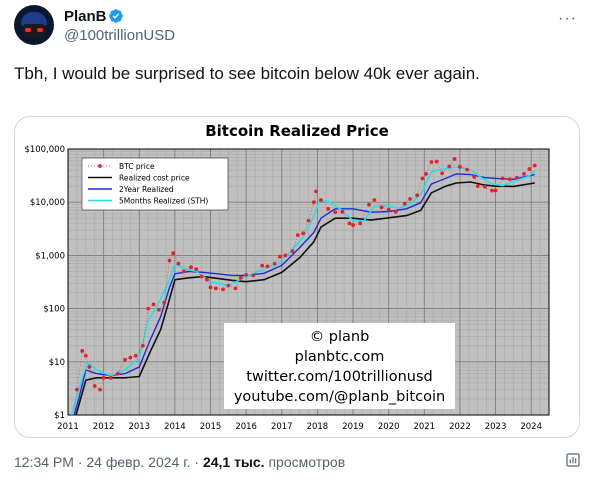 This screenshot has height=486, width=591. What do you see at coordinates (50, 256) in the screenshot?
I see `y-tick-label: $1,000` at bounding box center [50, 256].